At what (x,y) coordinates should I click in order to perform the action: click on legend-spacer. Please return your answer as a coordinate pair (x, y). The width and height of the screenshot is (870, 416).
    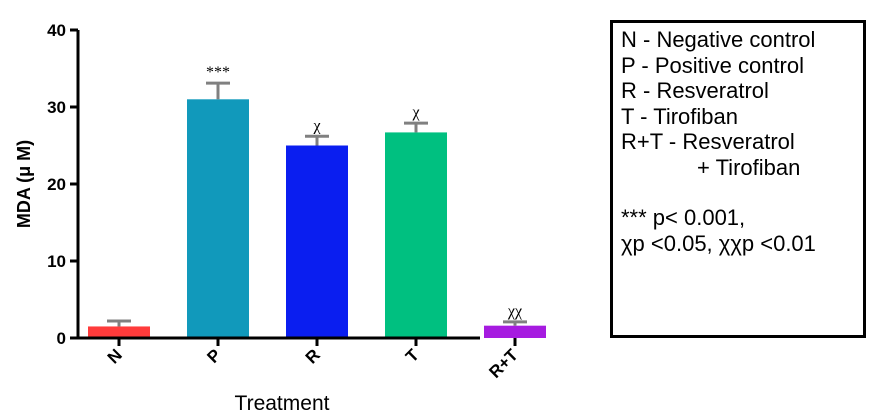
    Looking at the image, I should click on (742, 192).